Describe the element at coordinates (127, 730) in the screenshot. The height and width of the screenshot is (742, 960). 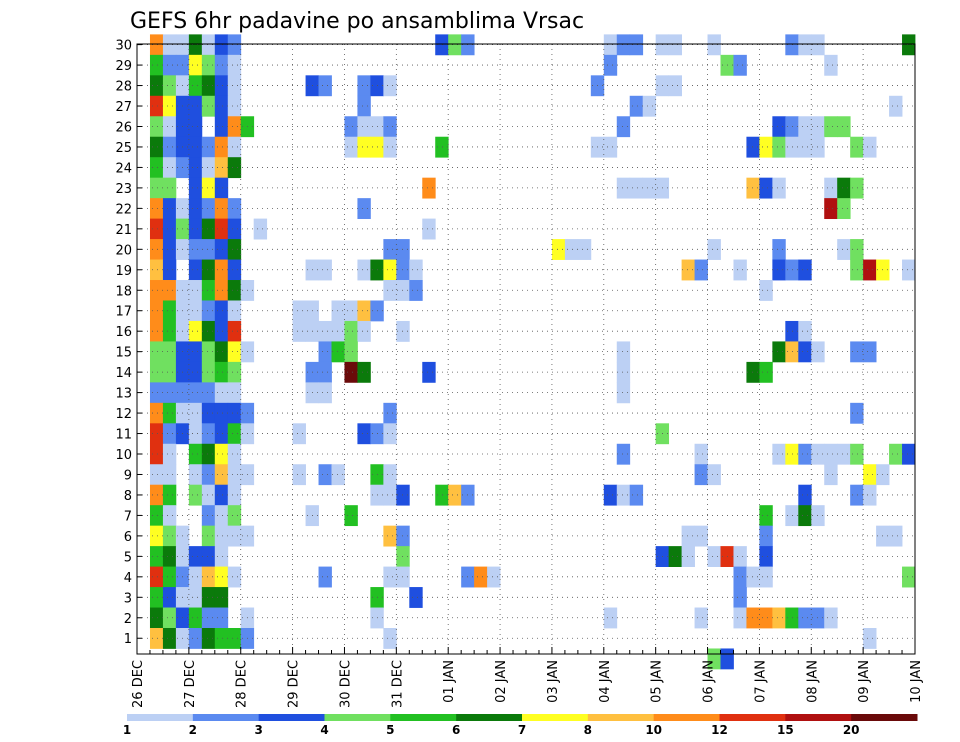
I see `colorbar-label: 1` at that location.